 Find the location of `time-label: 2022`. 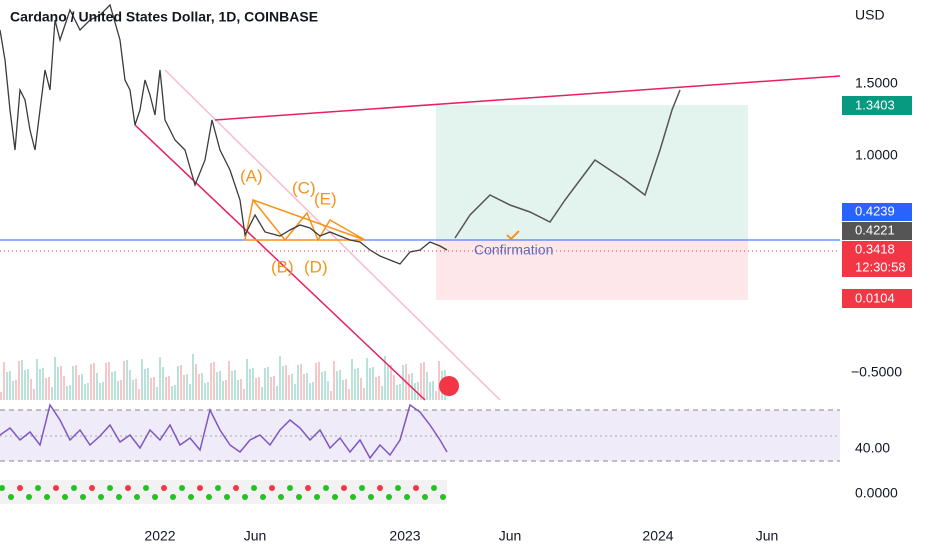

time-label: 2022 is located at coordinates (159, 536).